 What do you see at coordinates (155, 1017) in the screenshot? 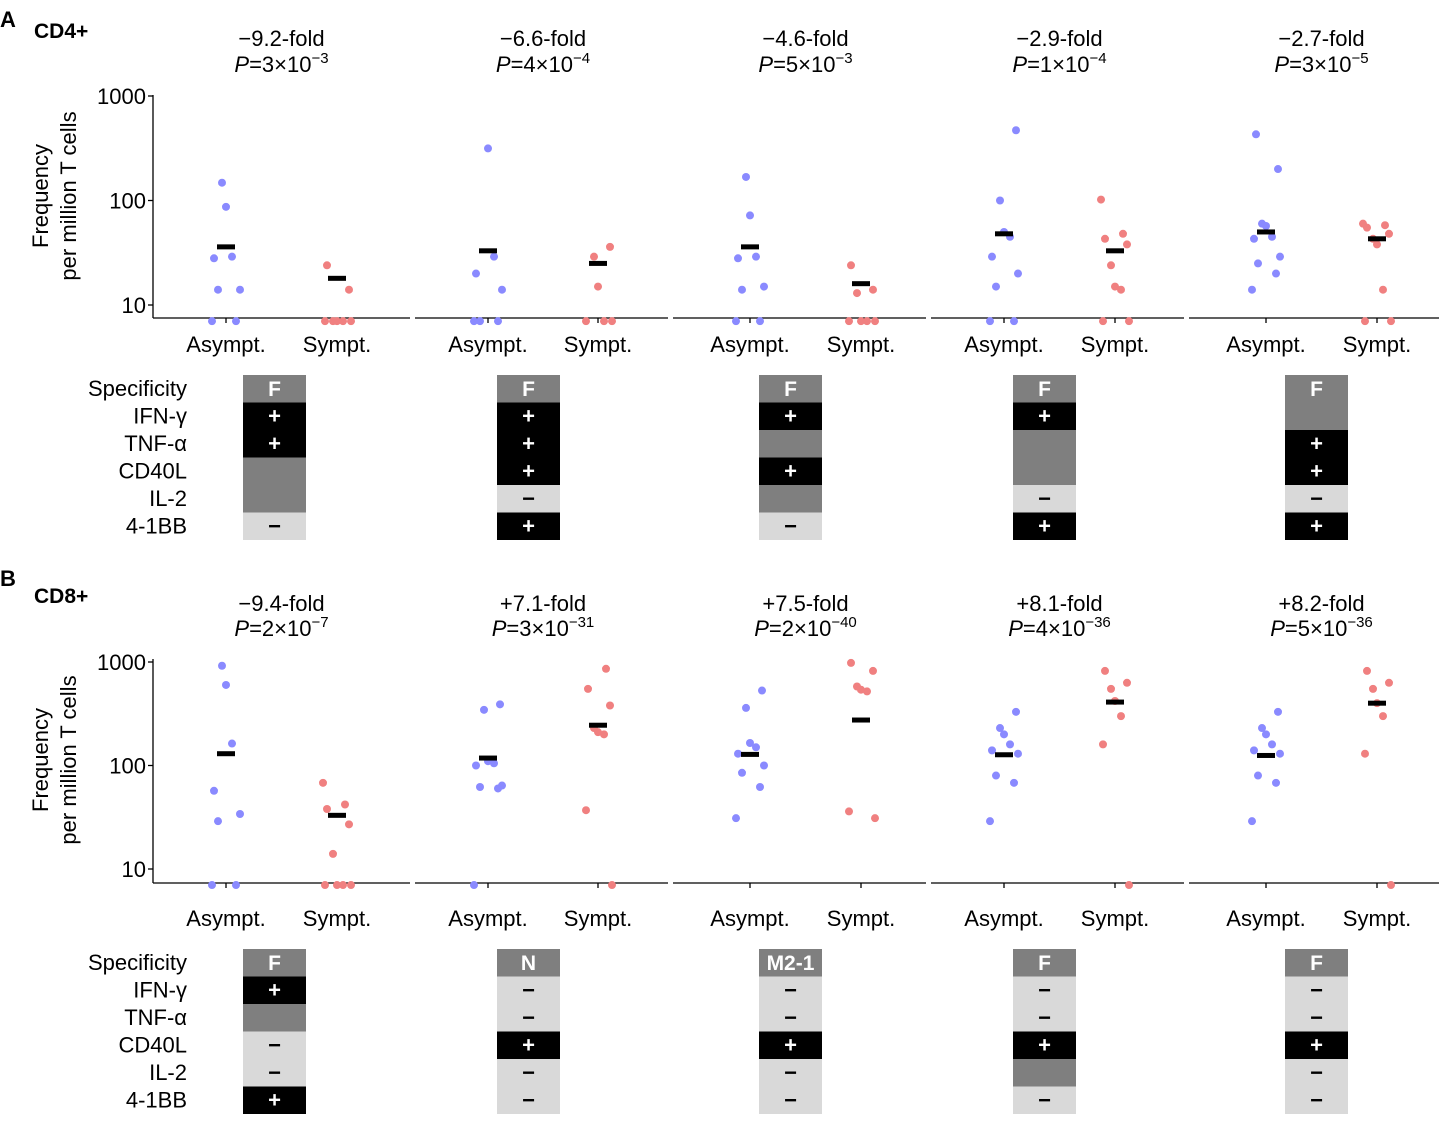
I see `table-row-label: TNF-α` at bounding box center [155, 1017].